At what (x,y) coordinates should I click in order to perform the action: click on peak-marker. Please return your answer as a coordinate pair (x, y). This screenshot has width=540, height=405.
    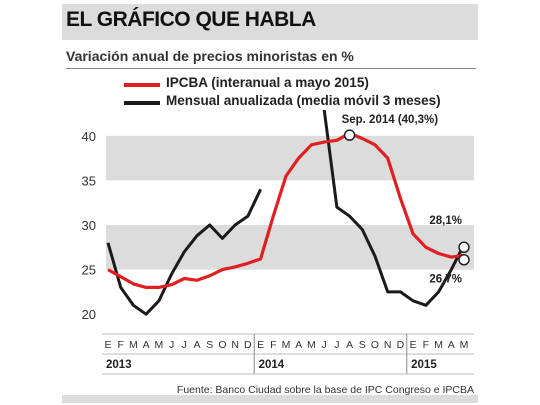
    Looking at the image, I should click on (349, 135).